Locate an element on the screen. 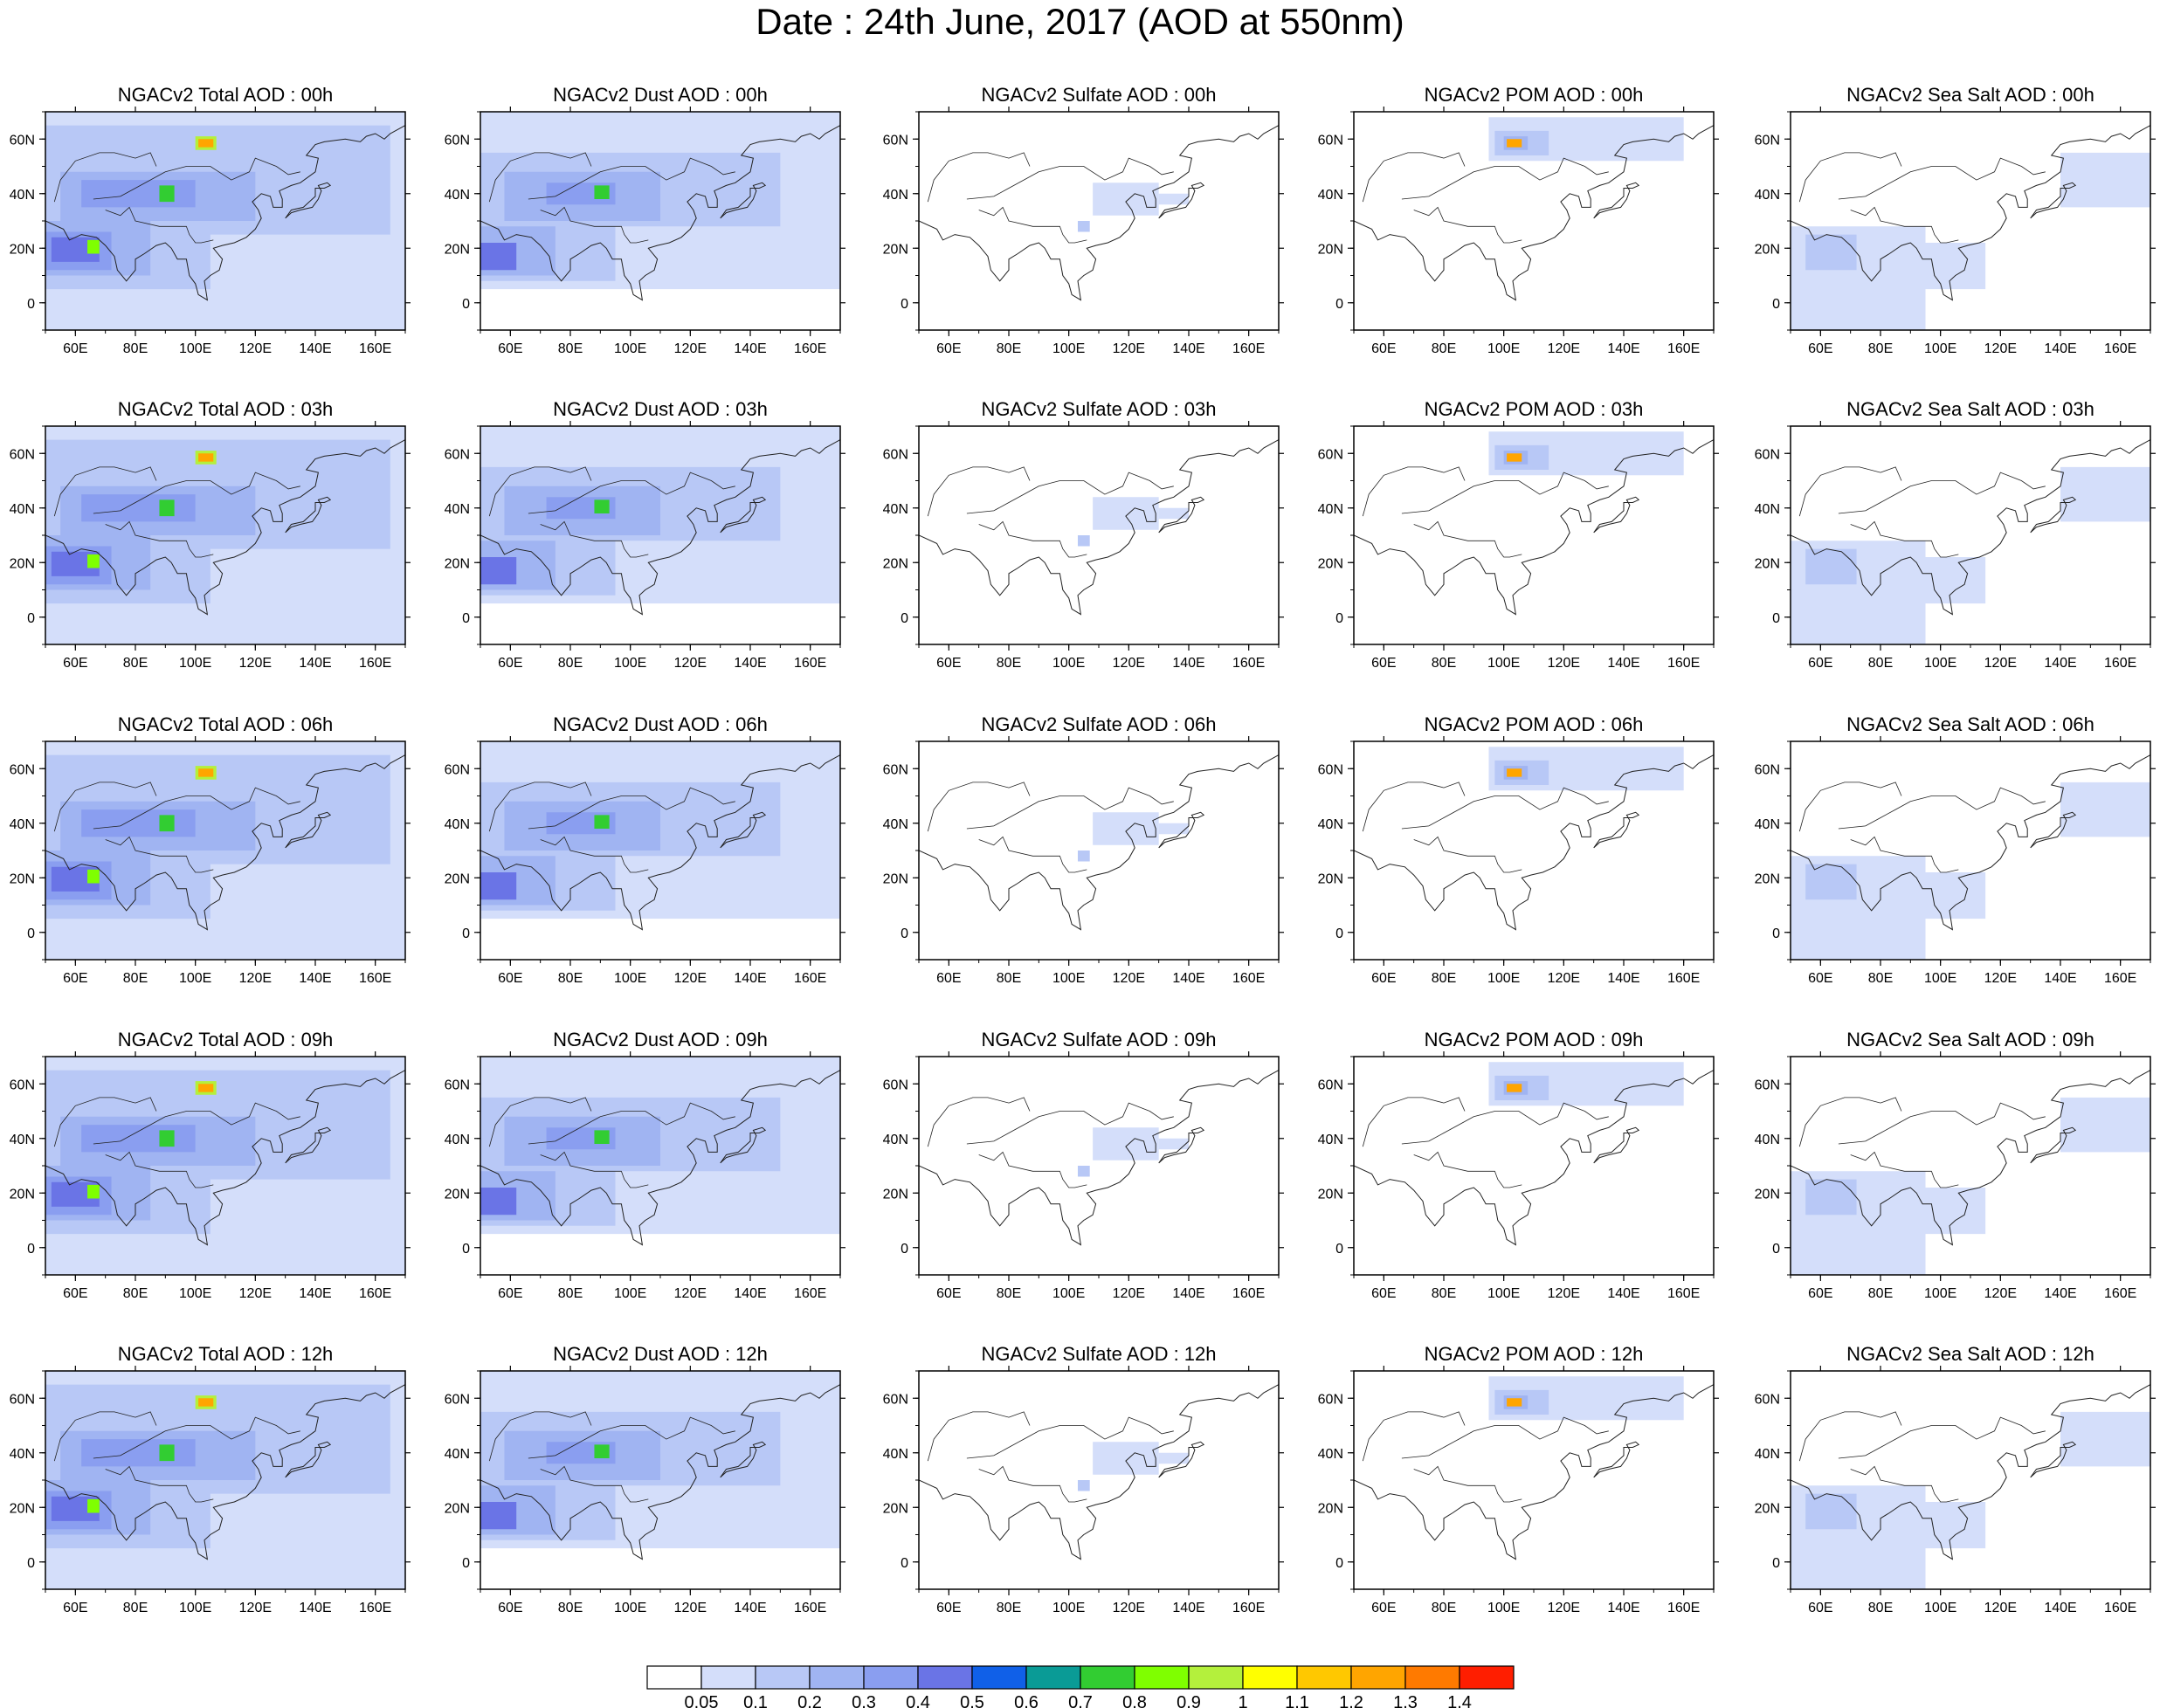 This screenshot has height=1708, width=2160. panel-title: NGACv2 Dust AOD : 06h is located at coordinates (661, 724).